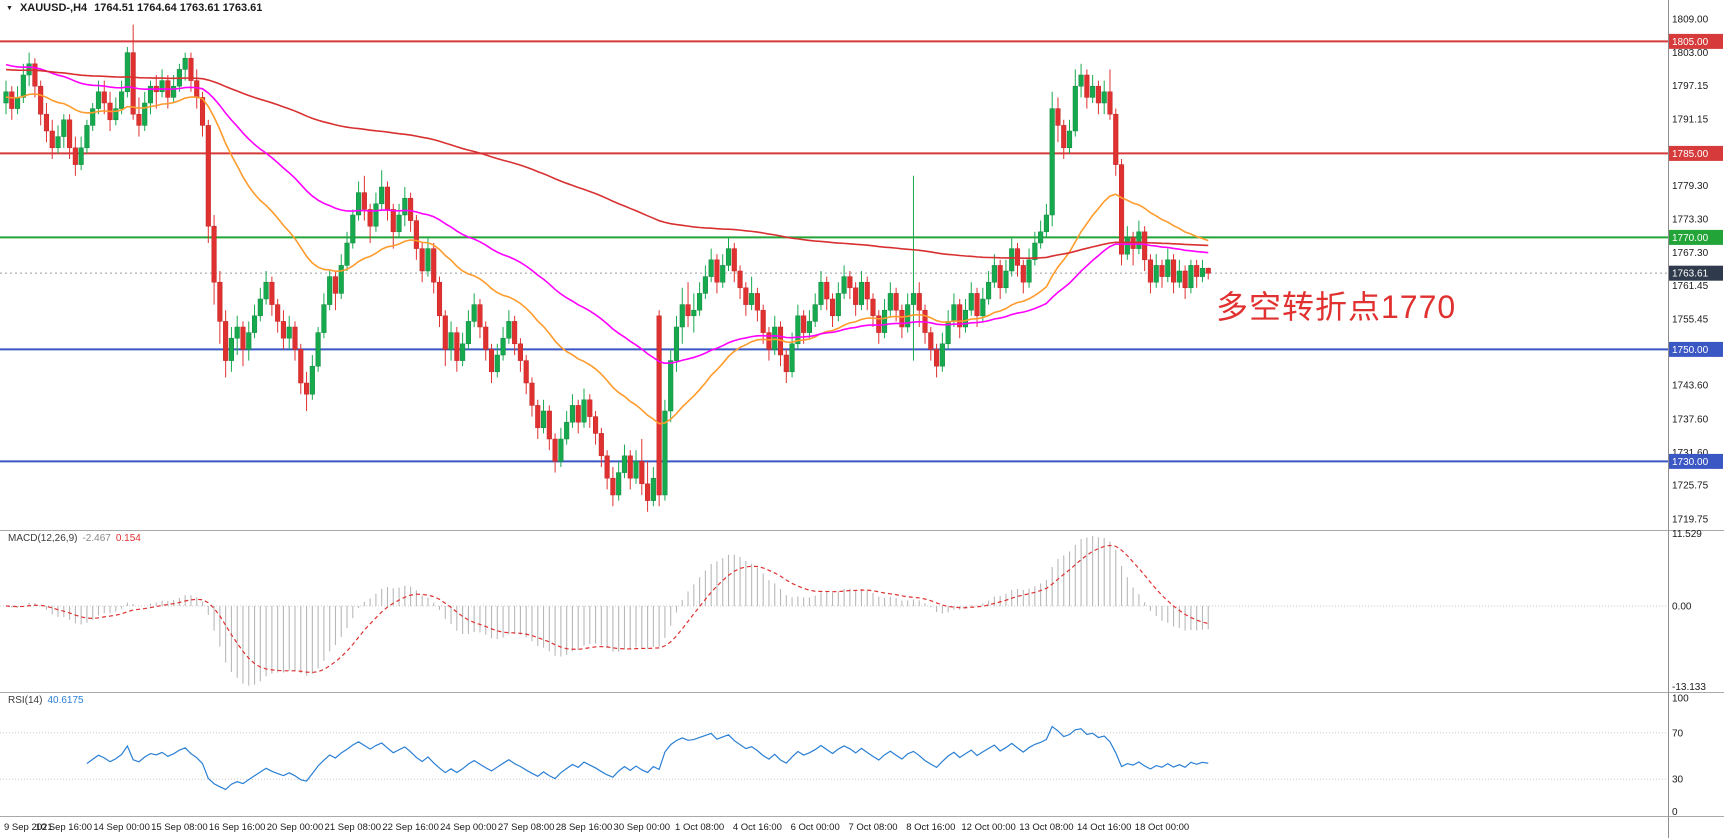 The width and height of the screenshot is (1724, 838). What do you see at coordinates (128, 538) in the screenshot?
I see `macd-signal-value: 0.154` at bounding box center [128, 538].